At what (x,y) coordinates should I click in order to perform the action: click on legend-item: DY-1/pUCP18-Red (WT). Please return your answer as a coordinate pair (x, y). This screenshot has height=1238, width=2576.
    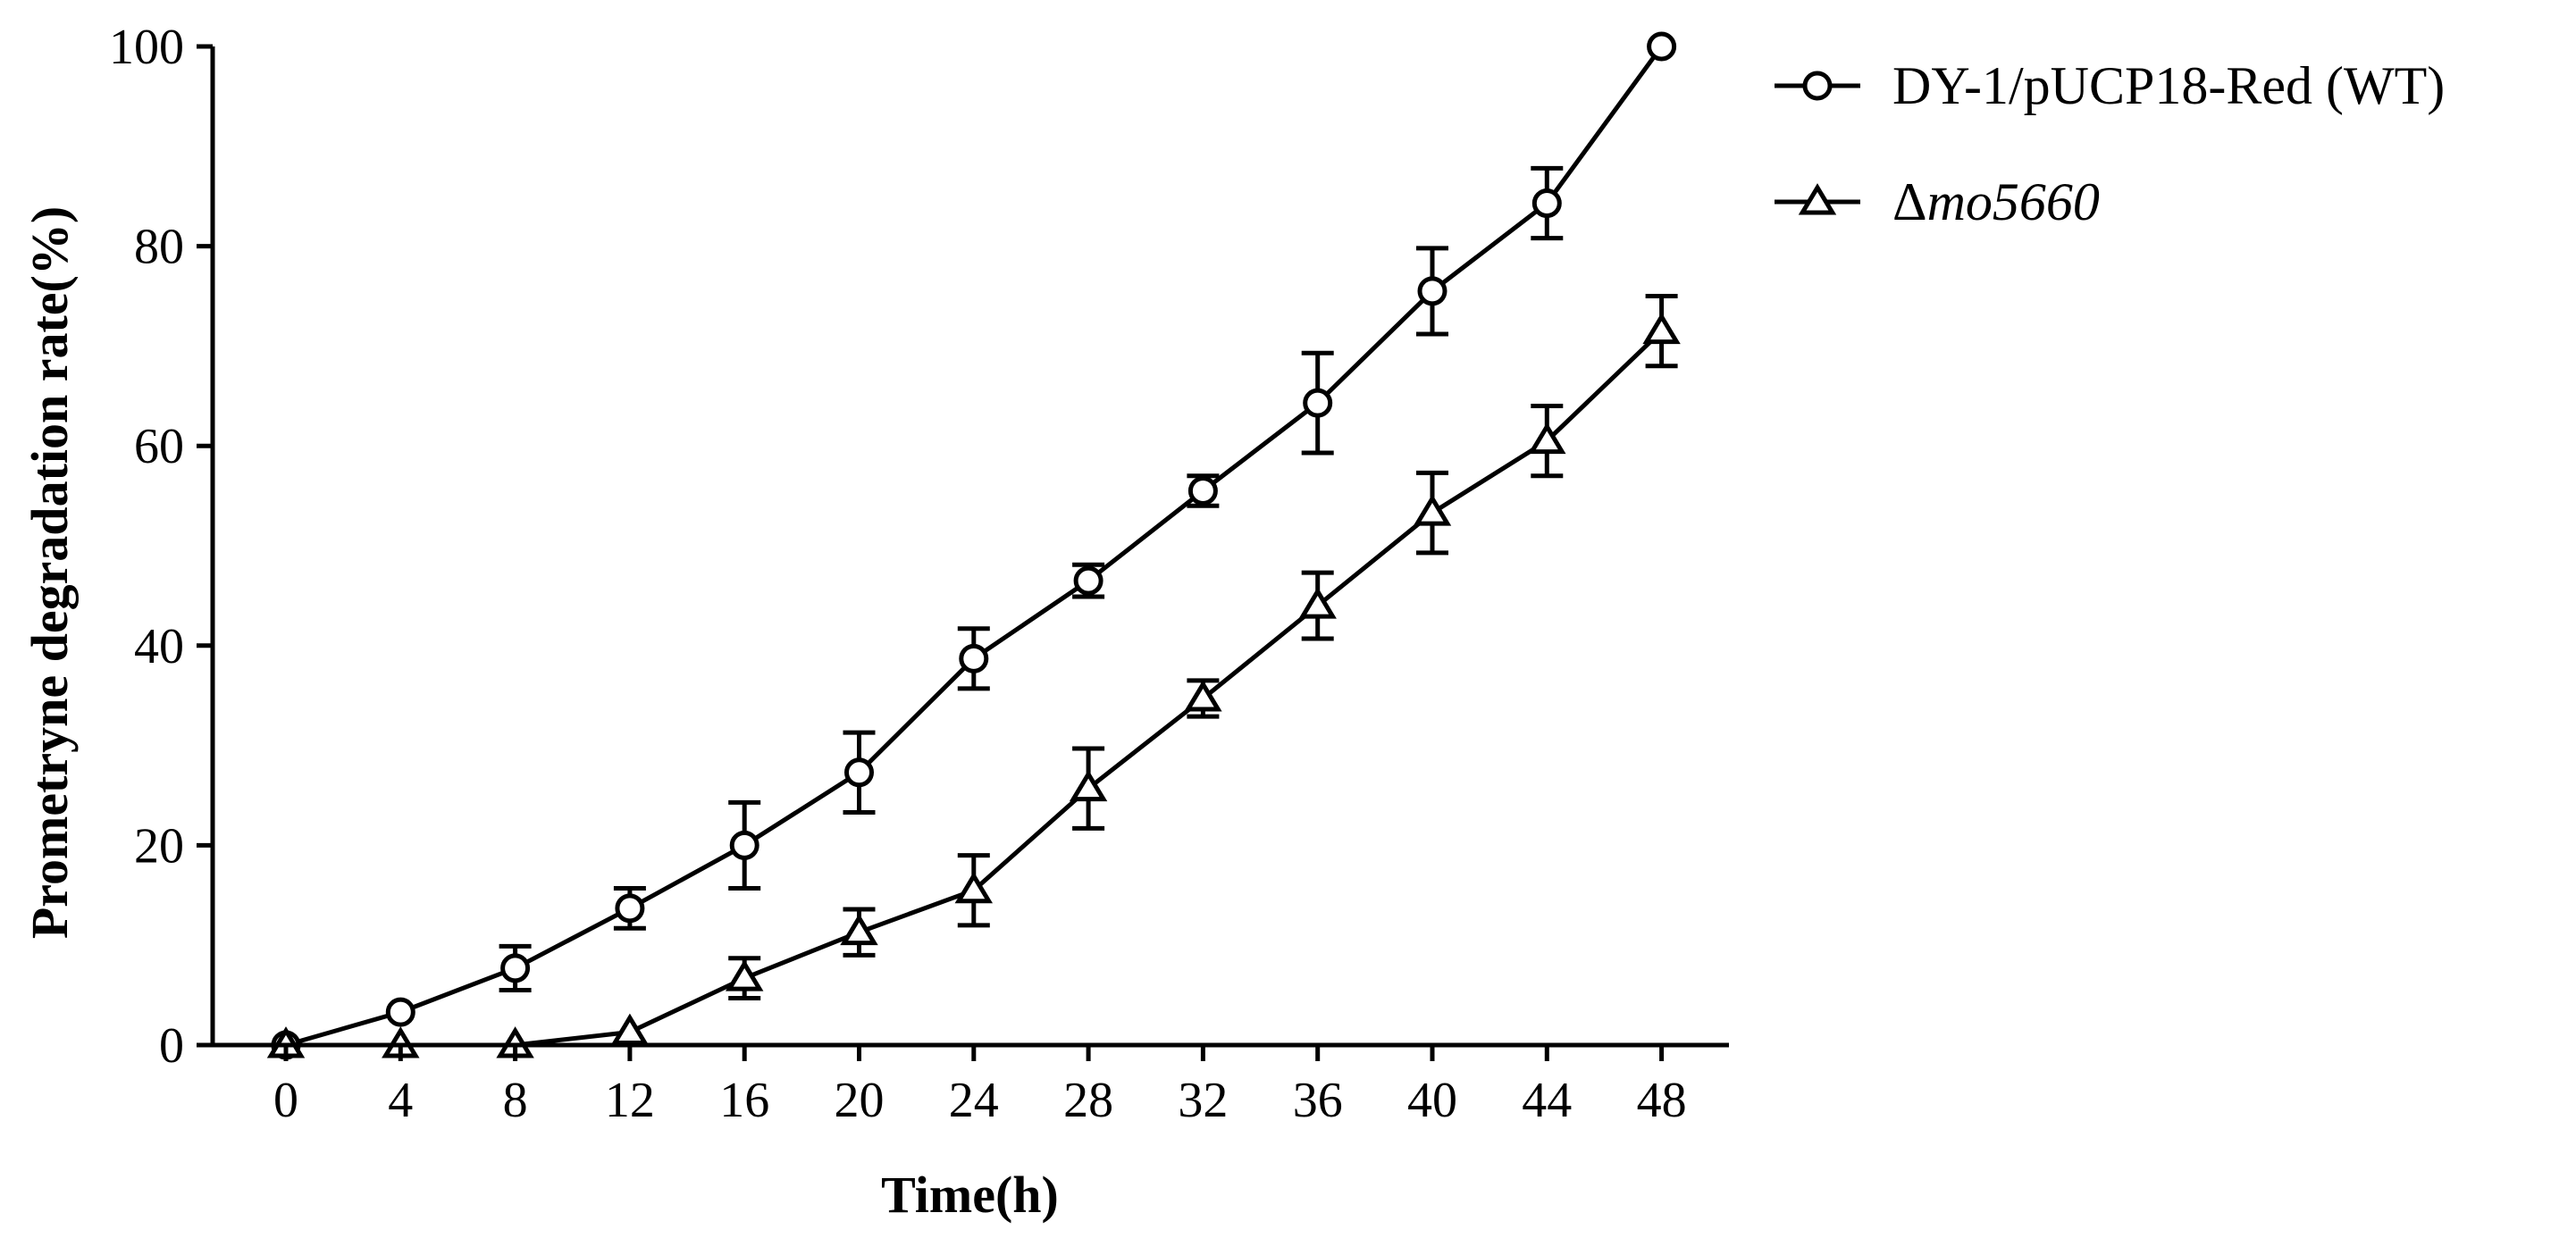
    Looking at the image, I should click on (2110, 86).